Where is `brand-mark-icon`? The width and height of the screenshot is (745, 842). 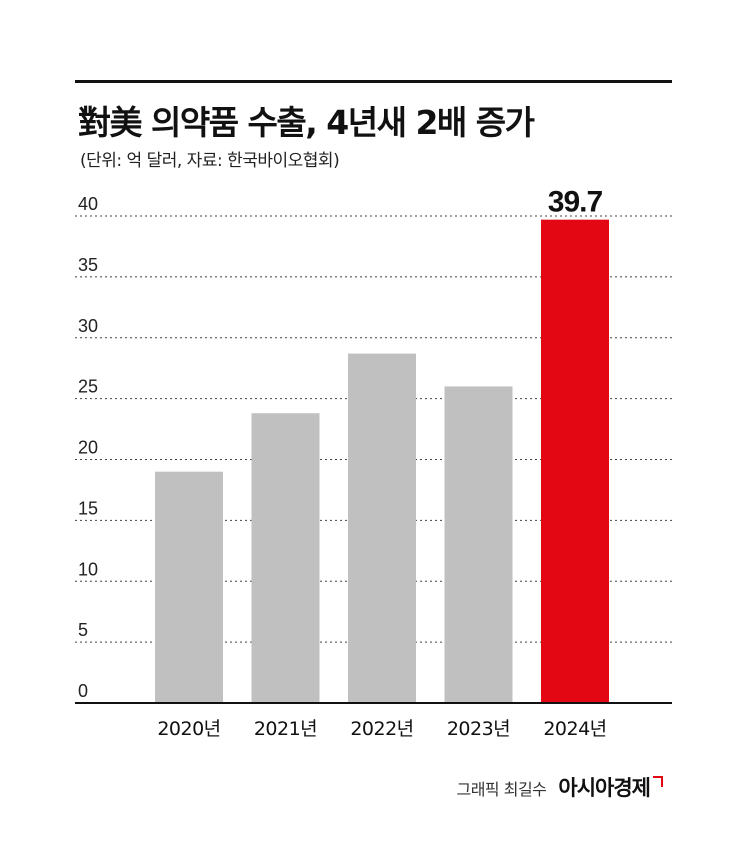 brand-mark-icon is located at coordinates (658, 781).